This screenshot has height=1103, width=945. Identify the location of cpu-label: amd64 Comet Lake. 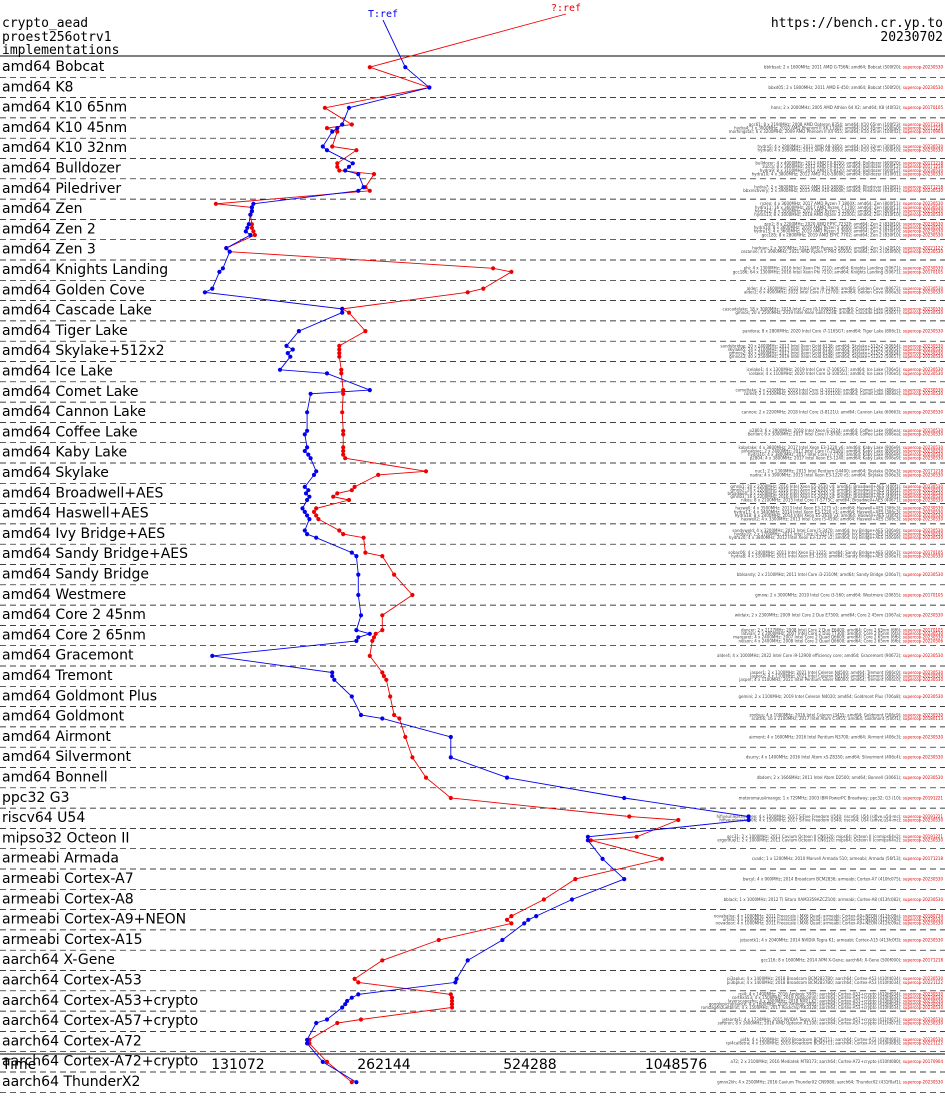
(70, 392).